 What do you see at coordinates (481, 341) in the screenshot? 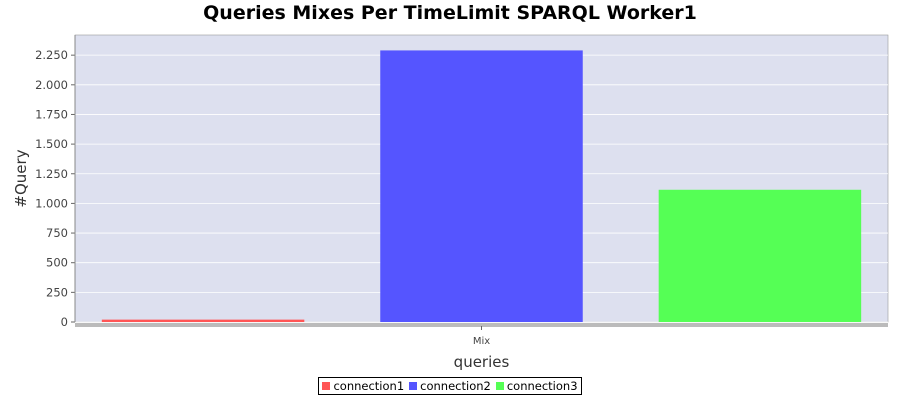
I see `x-tick-label: Mix` at bounding box center [481, 341].